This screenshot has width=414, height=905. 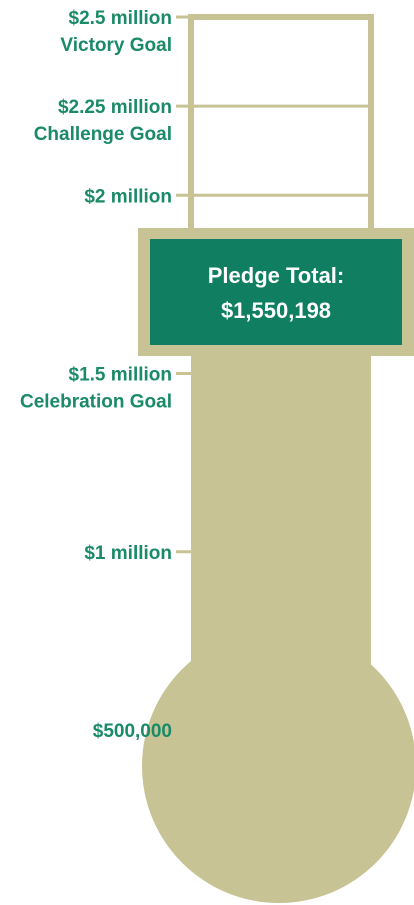 I want to click on tick-sublabel: Victory Goal, so click(x=116, y=45).